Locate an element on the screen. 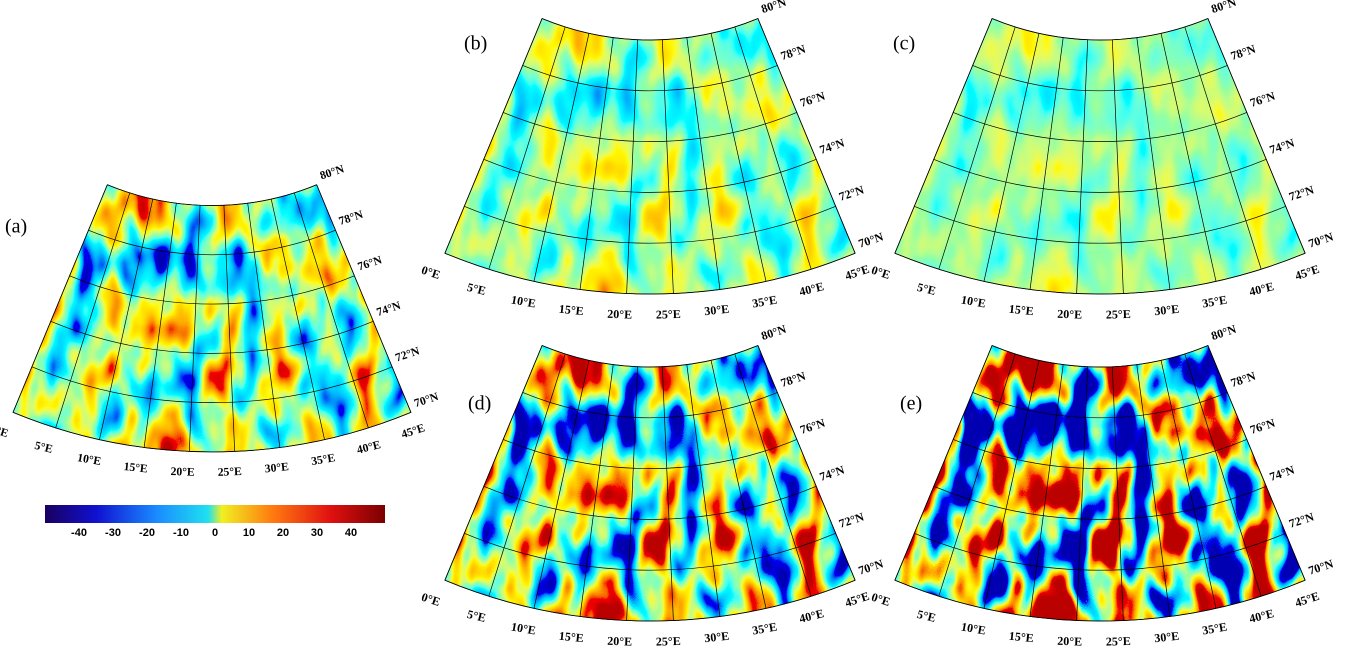 Image resolution: width=1351 pixels, height=654 pixels. colorbar-tick-label: 20 is located at coordinates (283, 533).